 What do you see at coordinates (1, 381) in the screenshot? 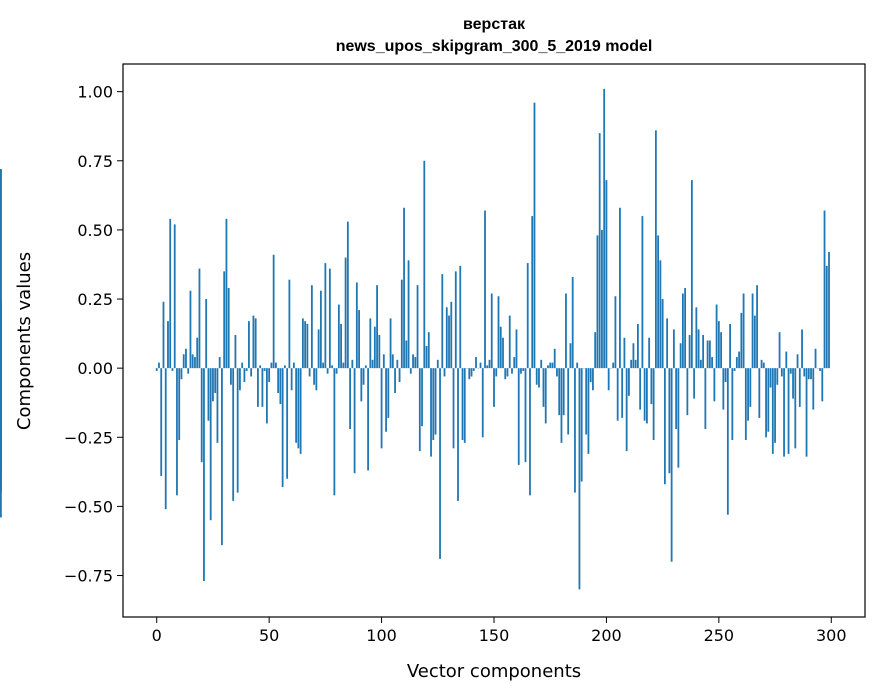
I see `bar-undefined` at bounding box center [1, 381].